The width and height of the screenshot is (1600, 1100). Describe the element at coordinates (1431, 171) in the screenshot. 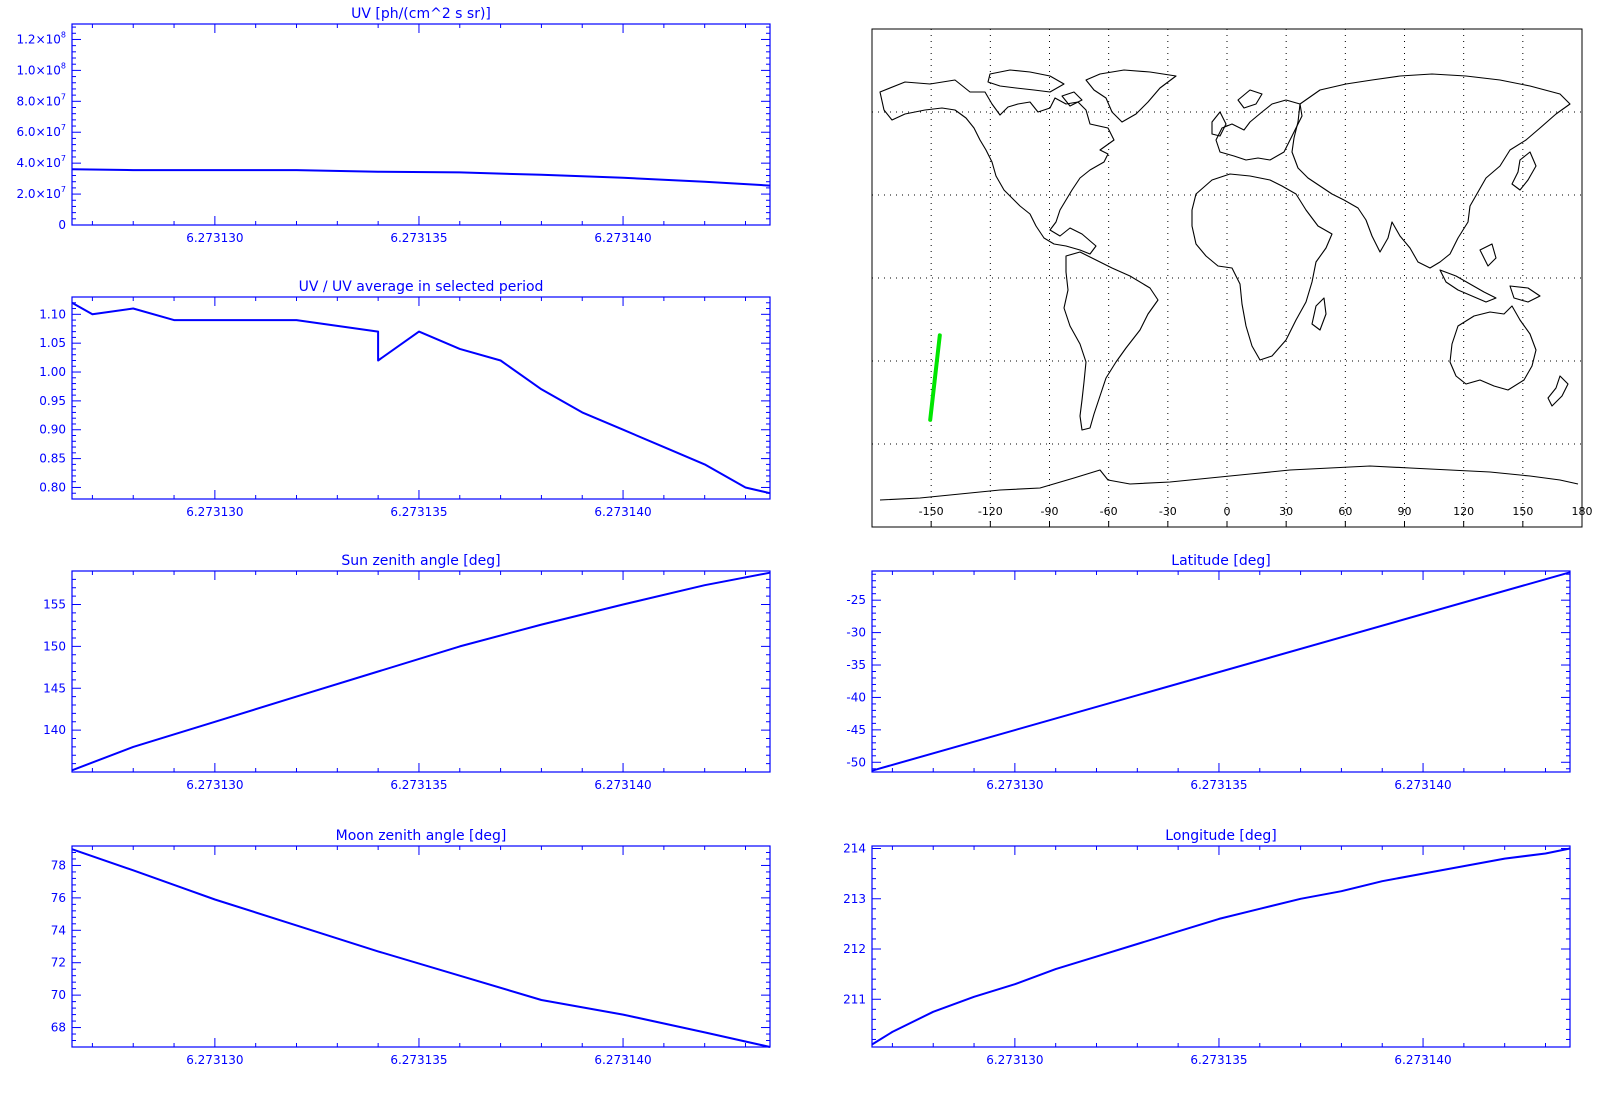

I see `coast-asia` at that location.